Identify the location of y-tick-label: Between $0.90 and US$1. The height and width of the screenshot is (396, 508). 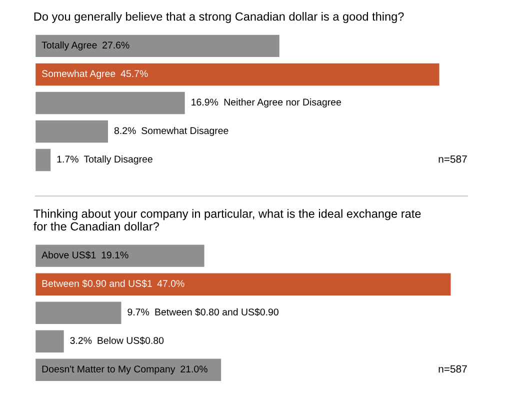
(97, 284).